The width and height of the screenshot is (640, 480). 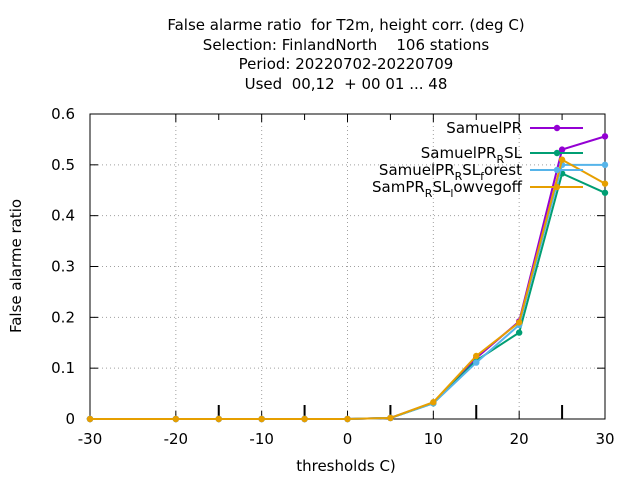 What do you see at coordinates (70, 419) in the screenshot?
I see `y-tick-label: 0` at bounding box center [70, 419].